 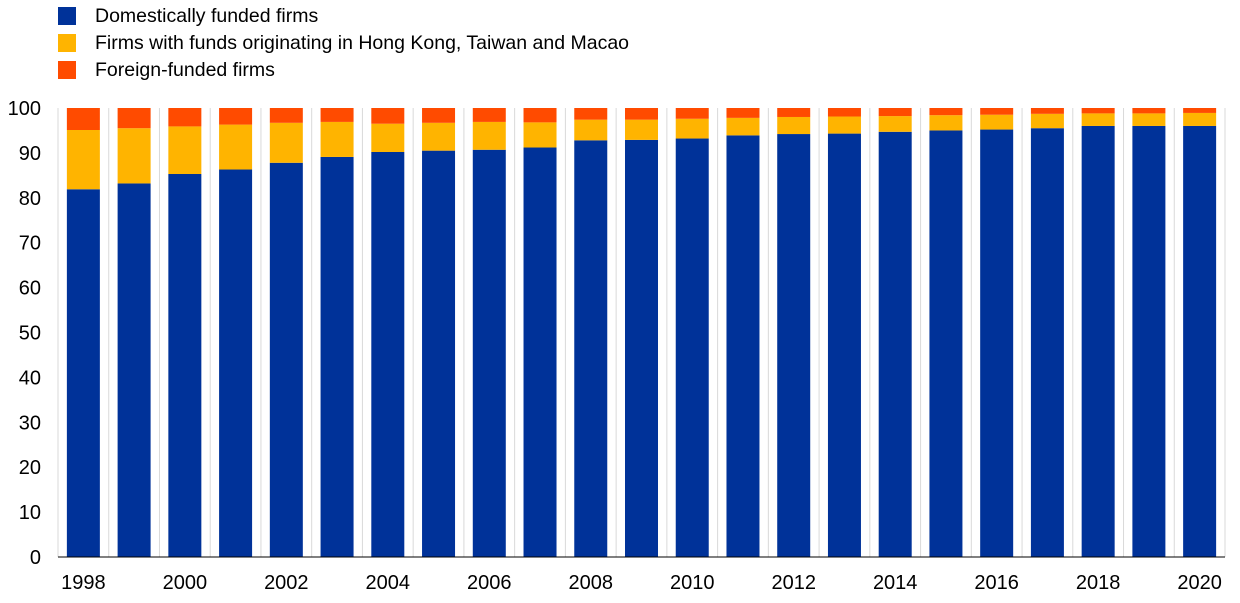 I want to click on x-tick-label: 2012, so click(x=793, y=583).